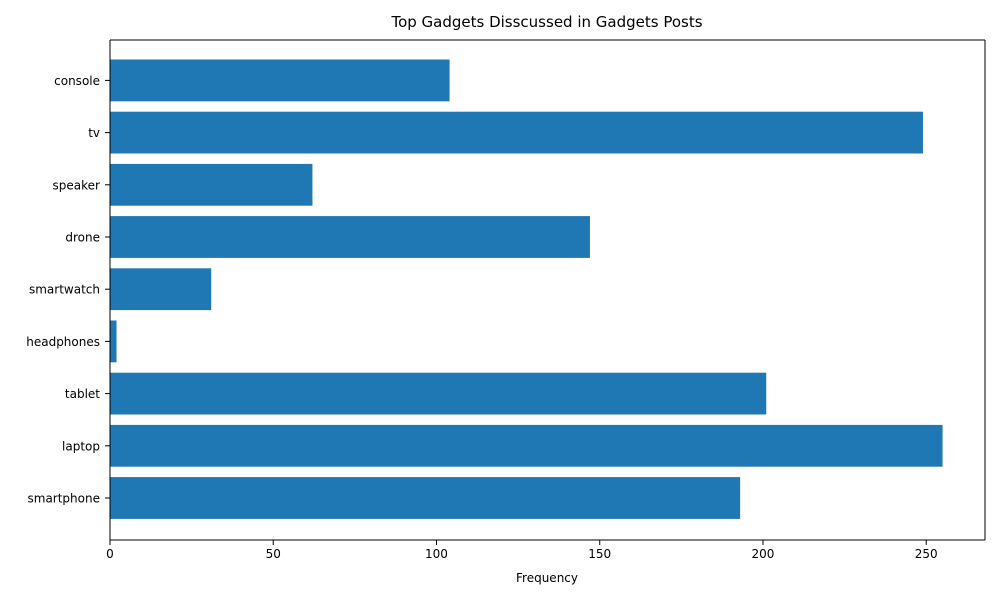 The width and height of the screenshot is (1000, 604). I want to click on y-tick-label-laptop: laptop, so click(81, 446).